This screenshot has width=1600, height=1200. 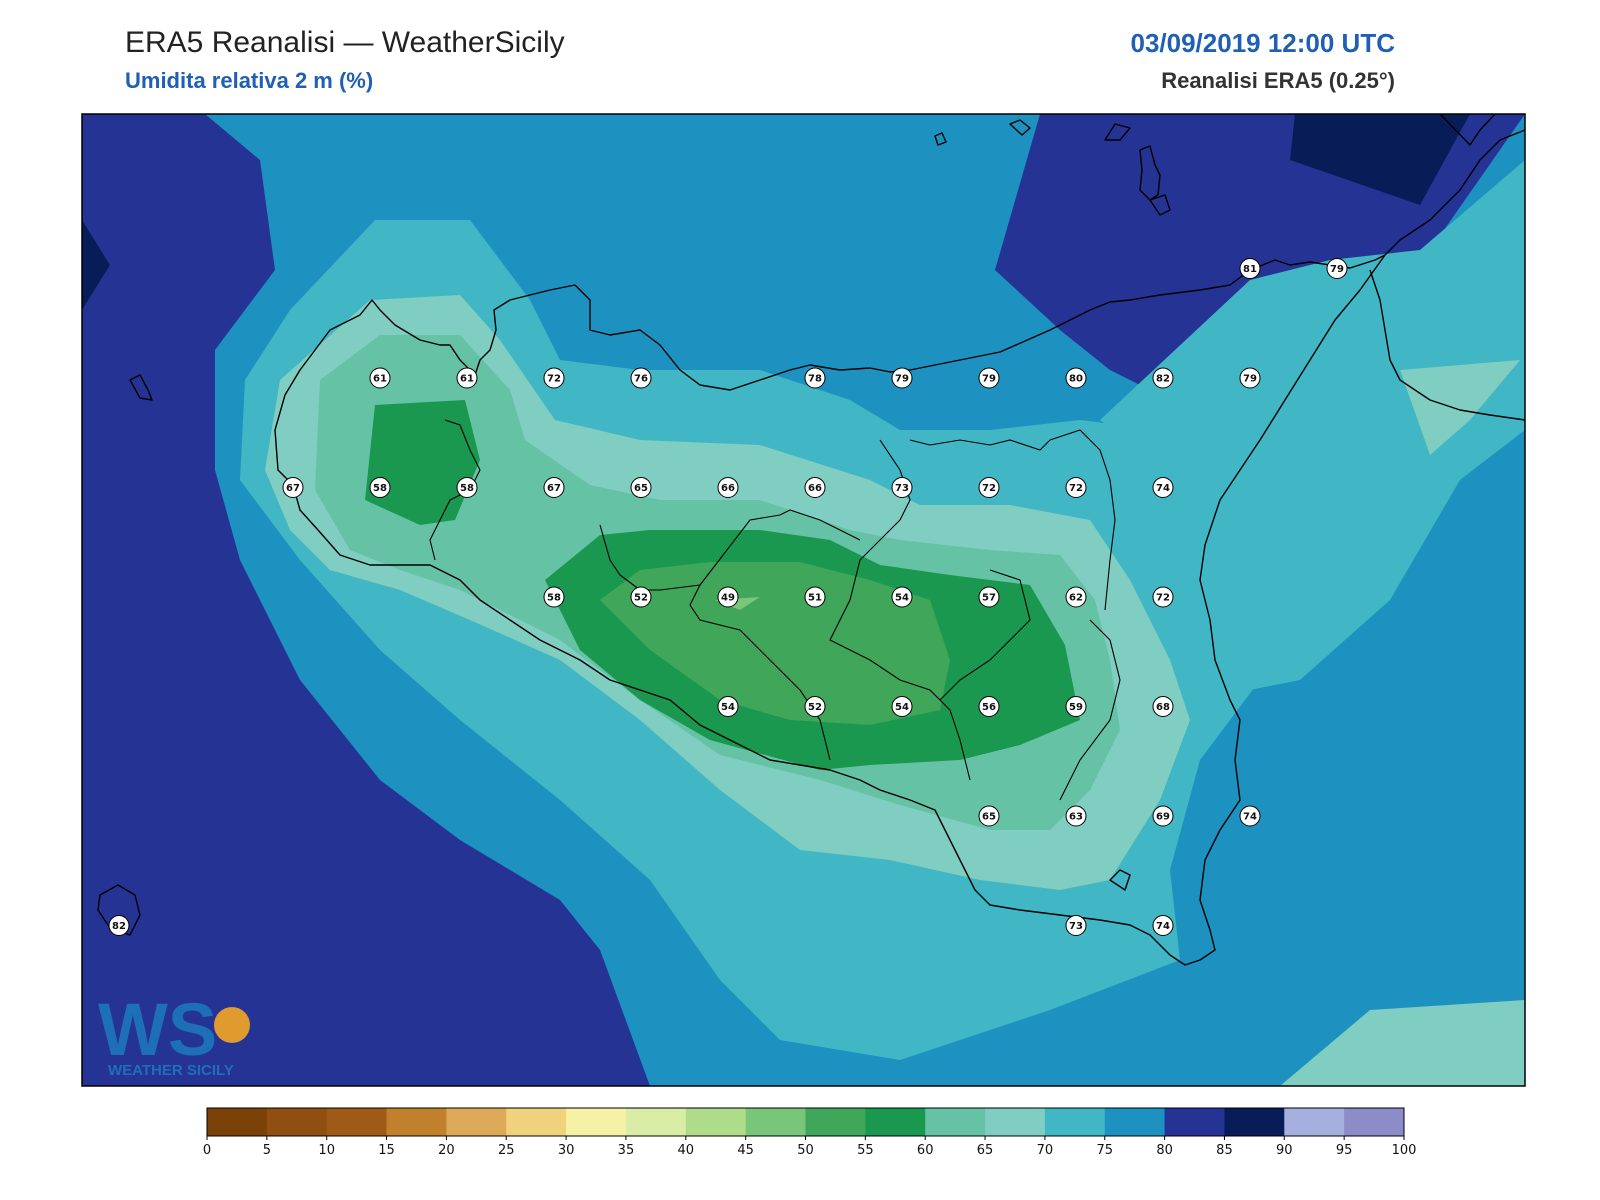 I want to click on station-marker: 59, so click(x=1076, y=706).